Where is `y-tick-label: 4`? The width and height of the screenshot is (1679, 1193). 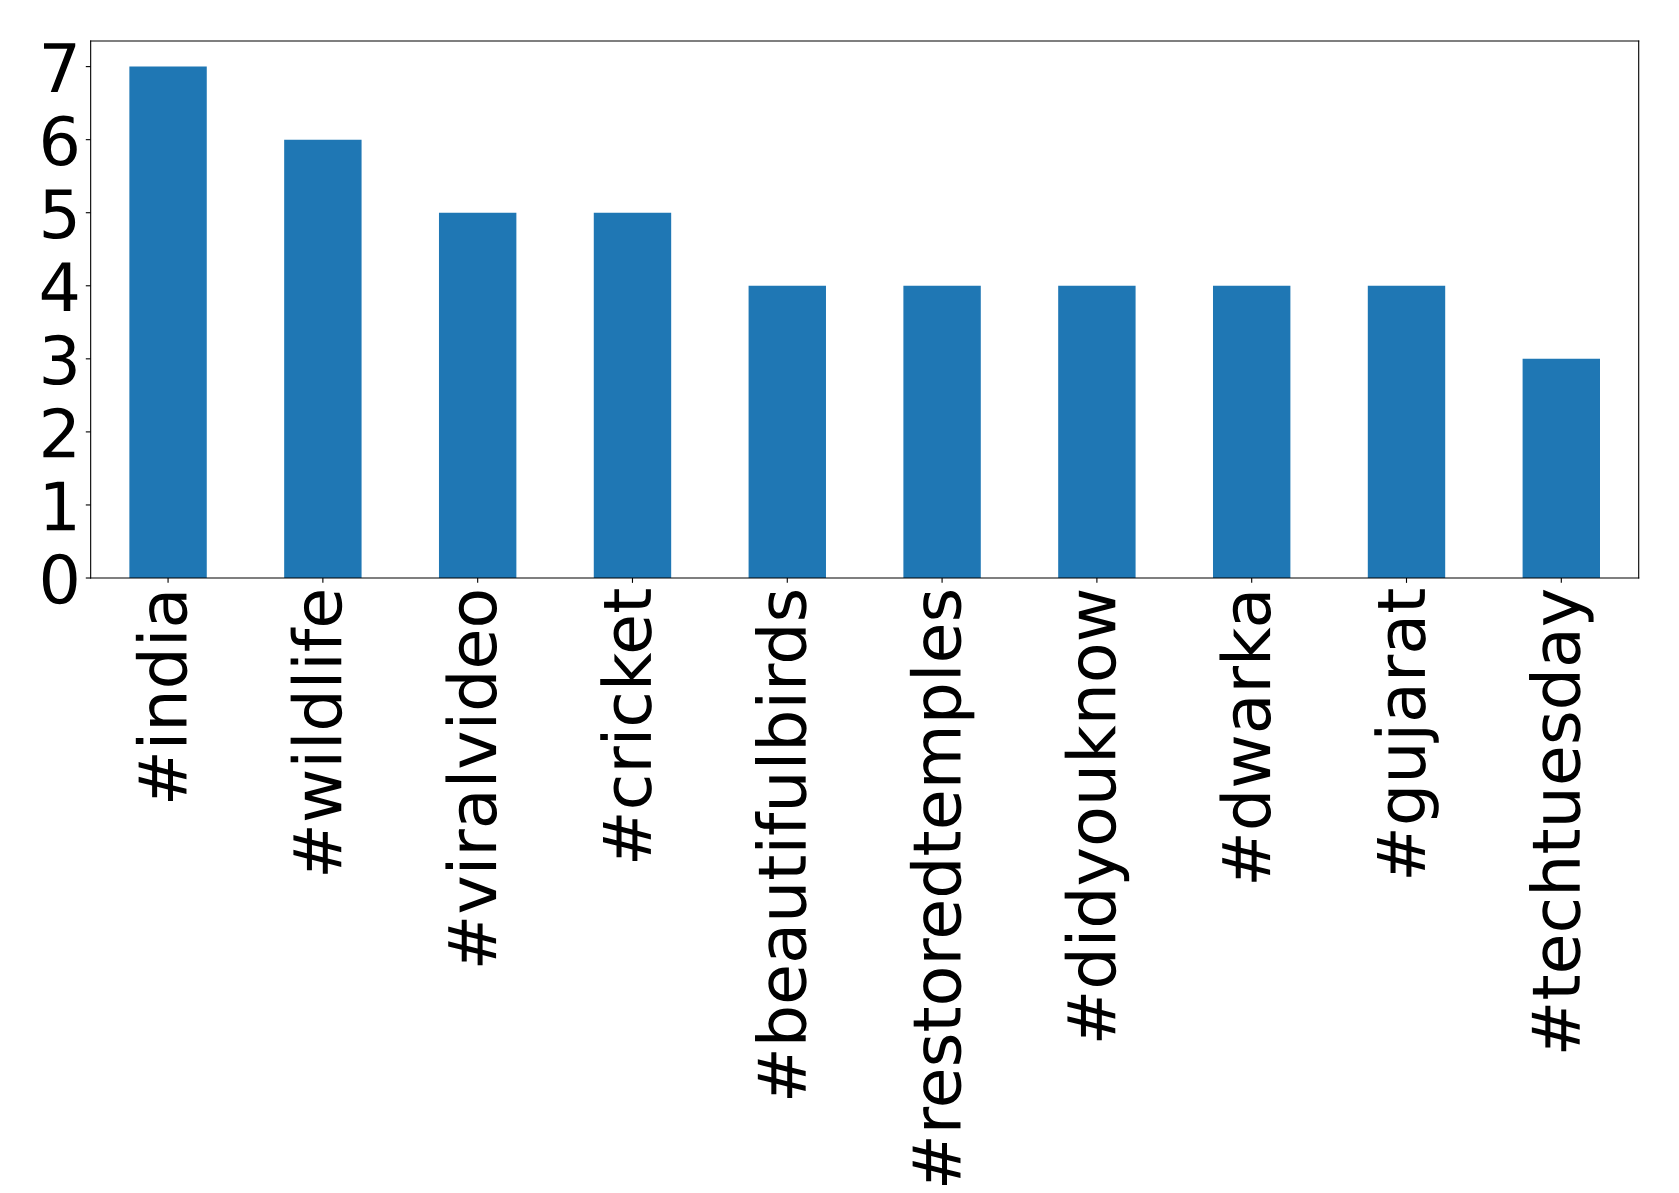
y-tick-label: 4 is located at coordinates (59, 287).